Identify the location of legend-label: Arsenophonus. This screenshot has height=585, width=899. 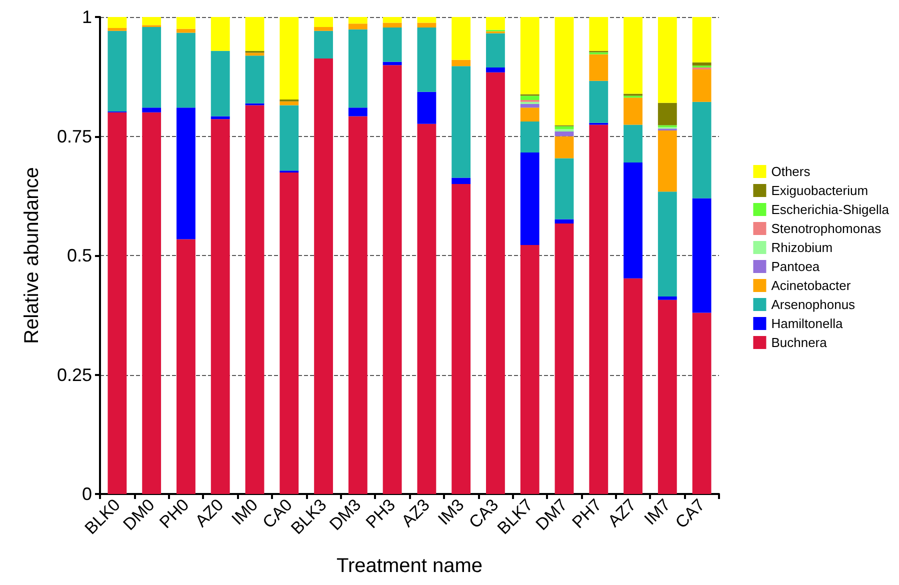
(813, 304).